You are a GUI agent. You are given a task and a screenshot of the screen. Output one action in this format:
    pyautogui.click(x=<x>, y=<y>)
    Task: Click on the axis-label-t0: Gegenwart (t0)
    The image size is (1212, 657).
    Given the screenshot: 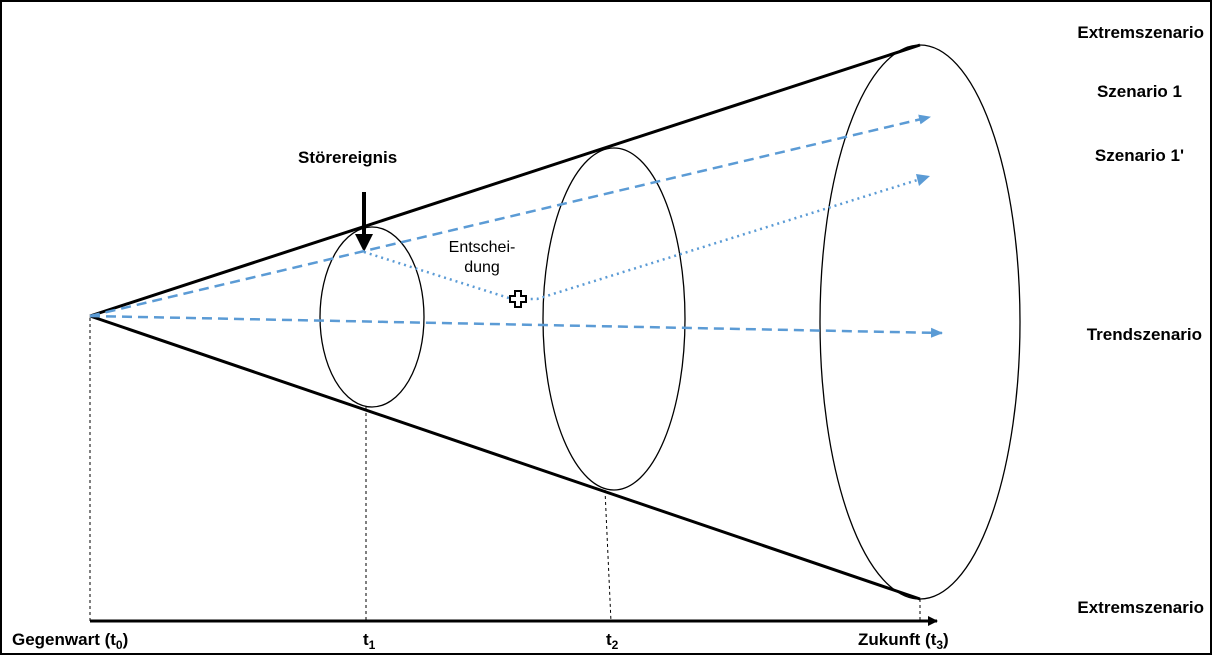 What is the action you would take?
    pyautogui.click(x=70, y=640)
    